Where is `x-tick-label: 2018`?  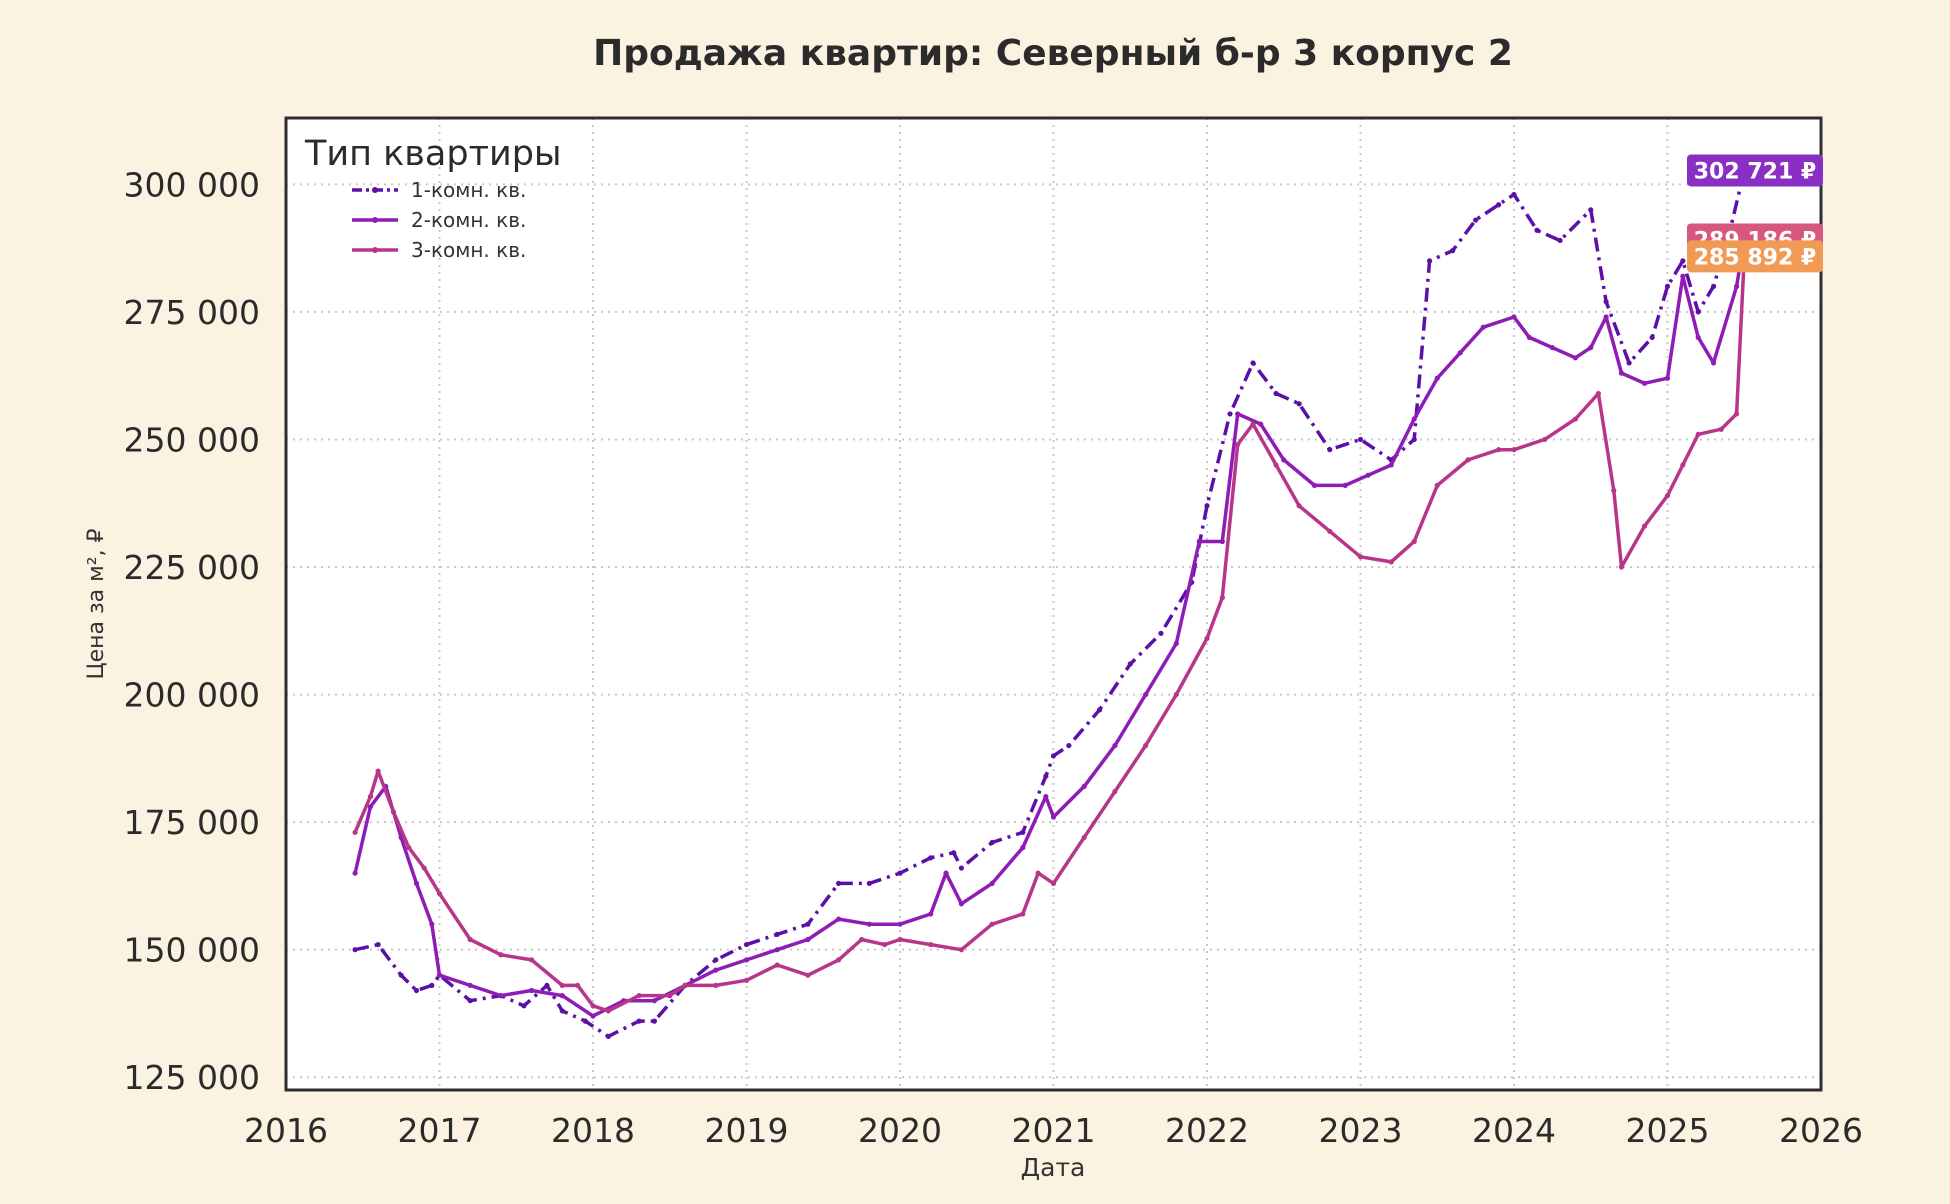
x-tick-label: 2018 is located at coordinates (593, 1130).